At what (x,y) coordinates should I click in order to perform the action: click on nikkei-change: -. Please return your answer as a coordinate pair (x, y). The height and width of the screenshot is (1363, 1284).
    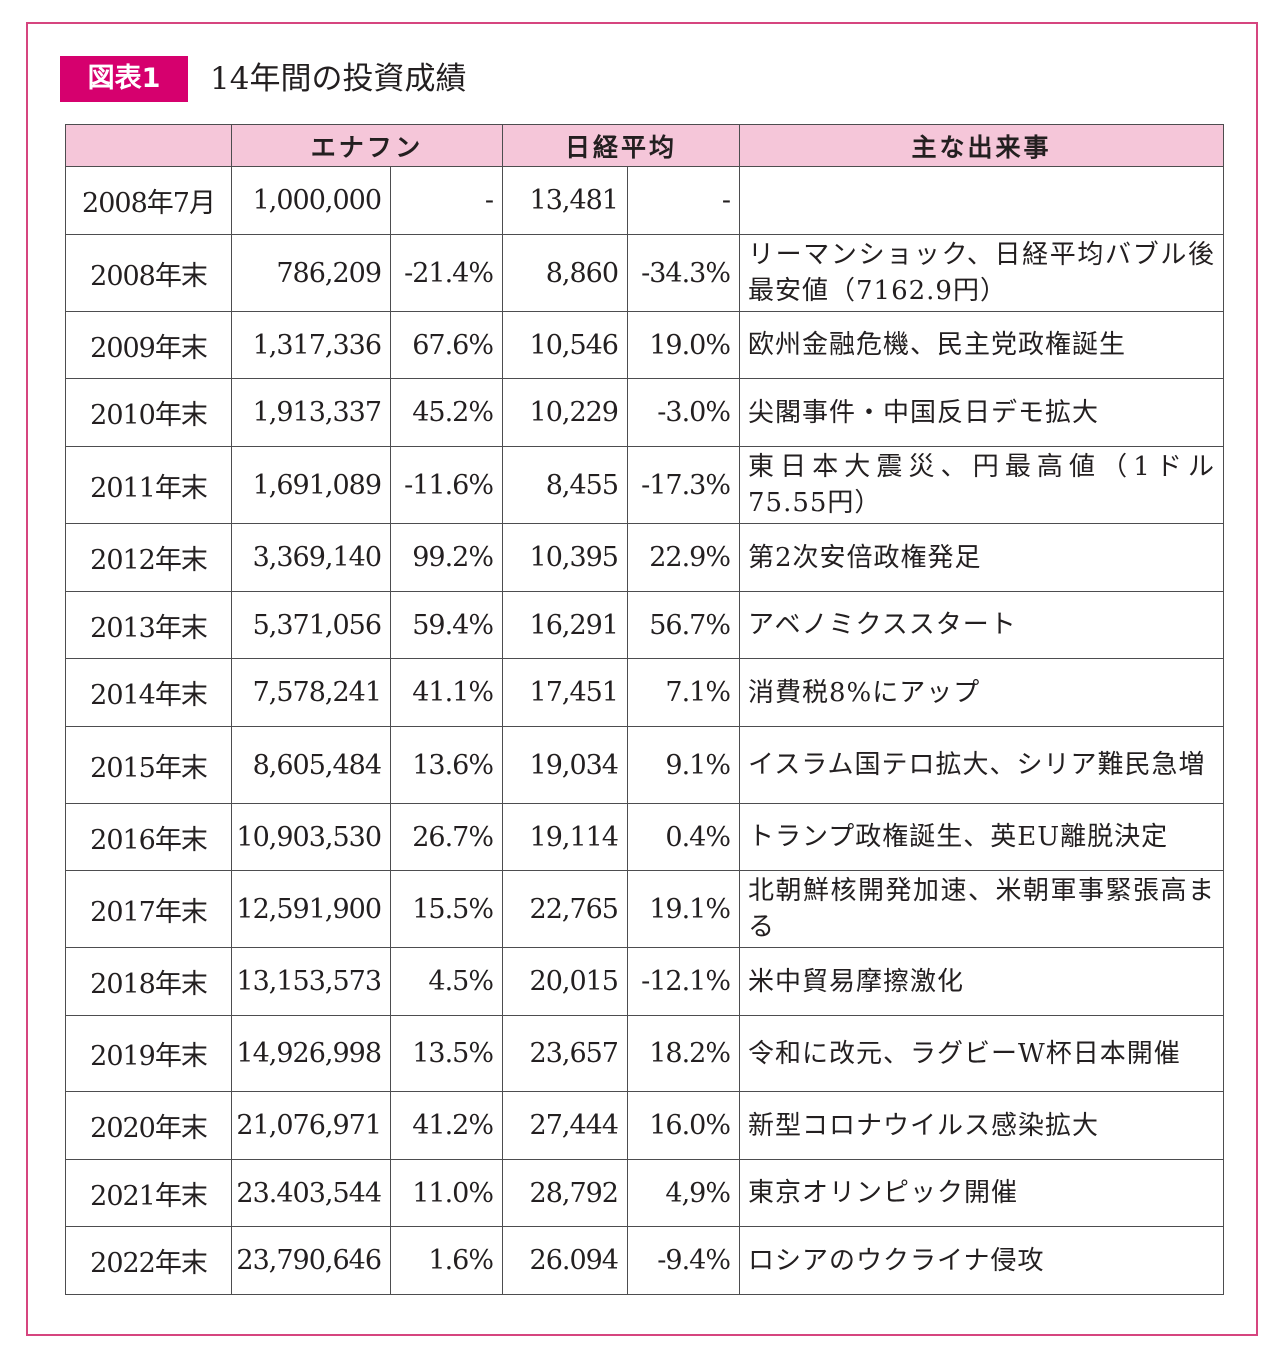
    Looking at the image, I should click on (683, 200).